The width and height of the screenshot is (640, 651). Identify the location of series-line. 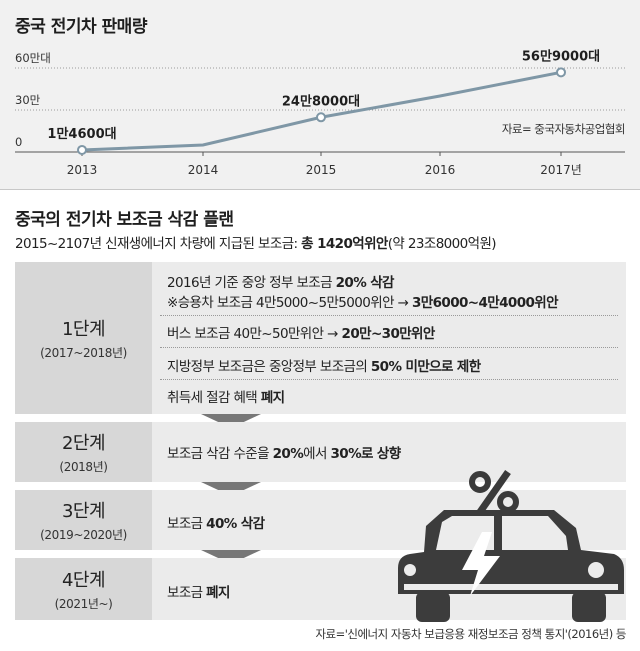
(321, 111).